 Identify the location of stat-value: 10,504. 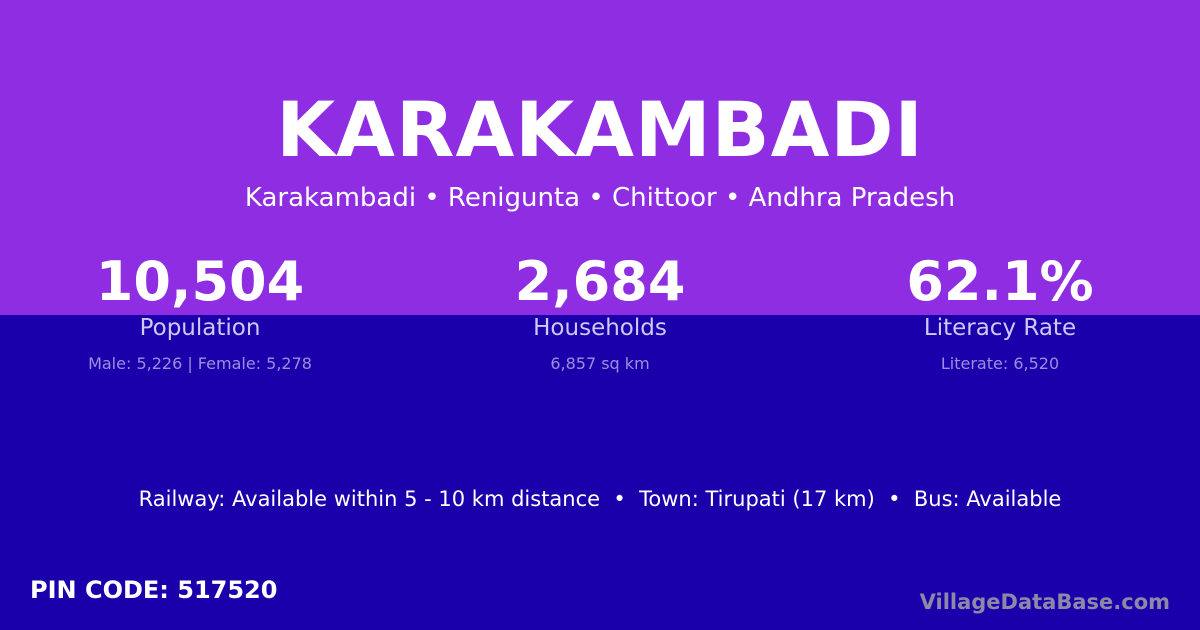
(200, 281).